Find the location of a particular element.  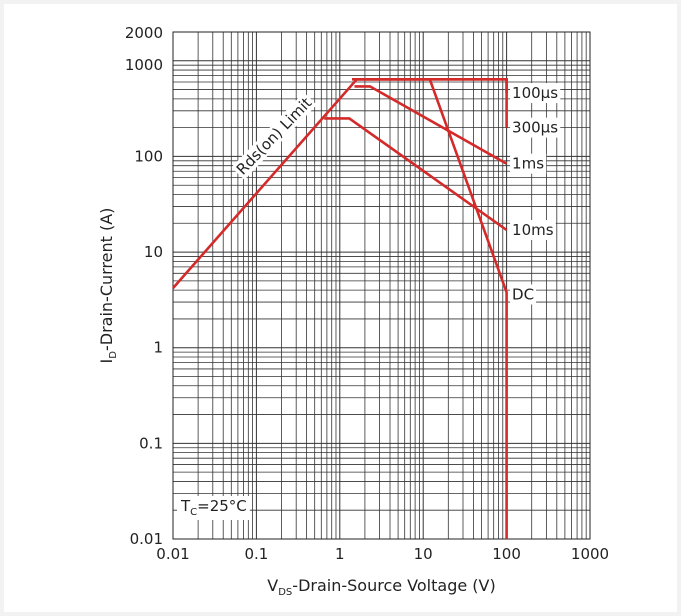

series-label: 10ms is located at coordinates (533, 230).